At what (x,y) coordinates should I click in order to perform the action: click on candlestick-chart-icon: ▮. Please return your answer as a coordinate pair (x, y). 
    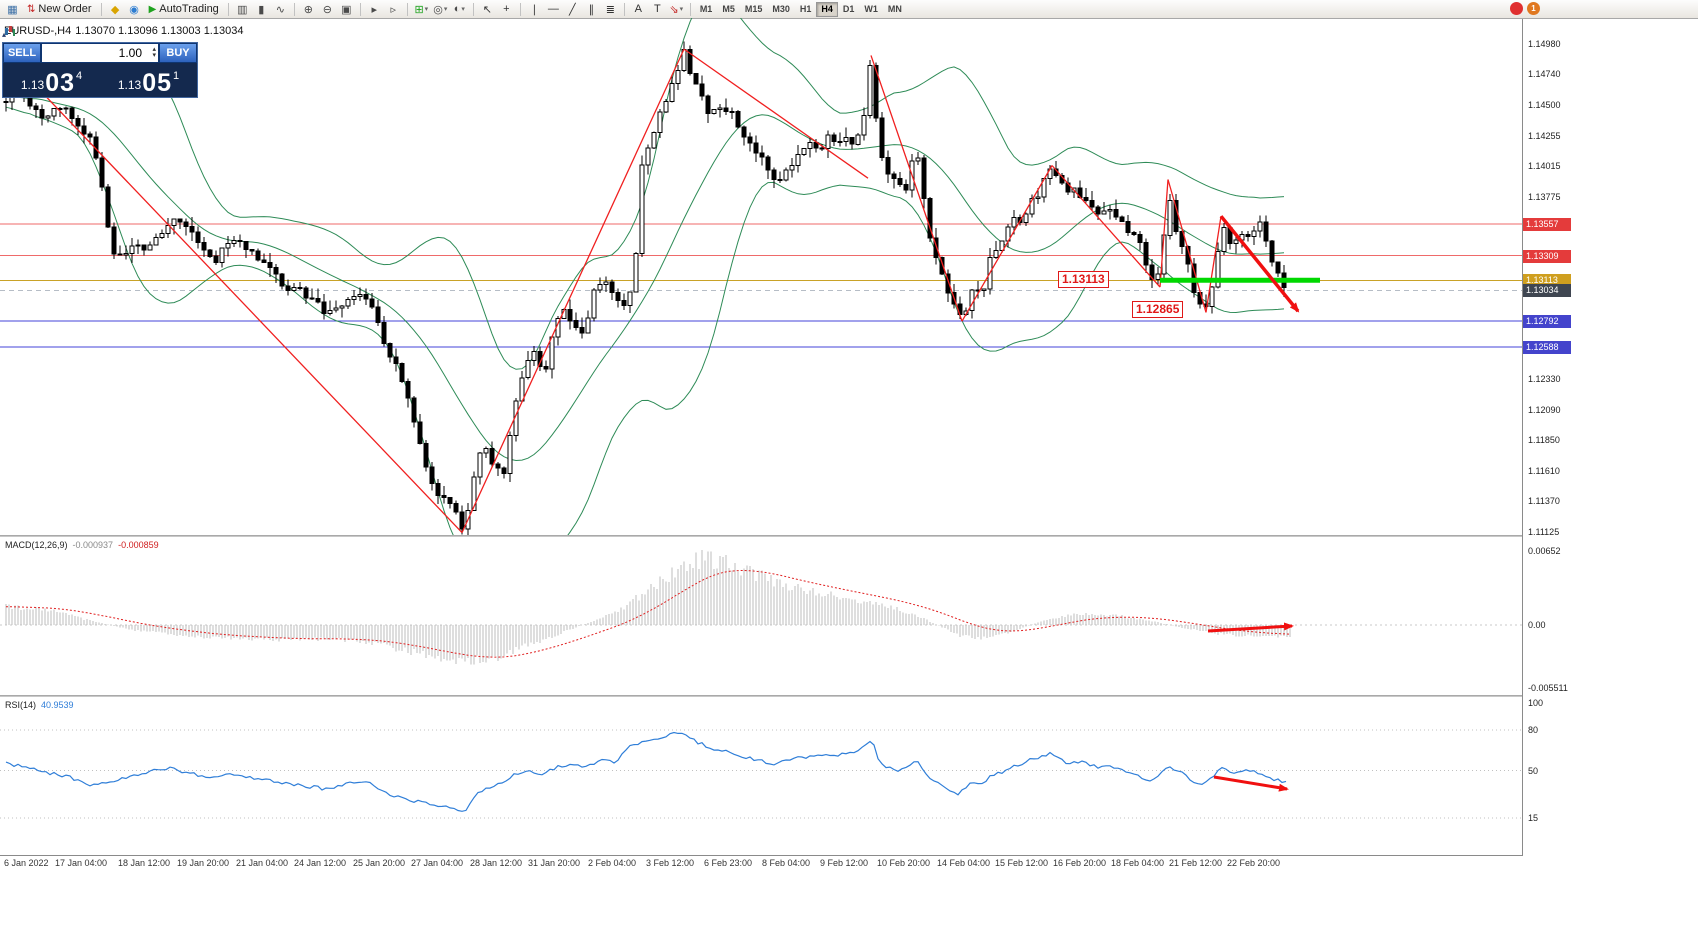
    Looking at the image, I should click on (261, 9).